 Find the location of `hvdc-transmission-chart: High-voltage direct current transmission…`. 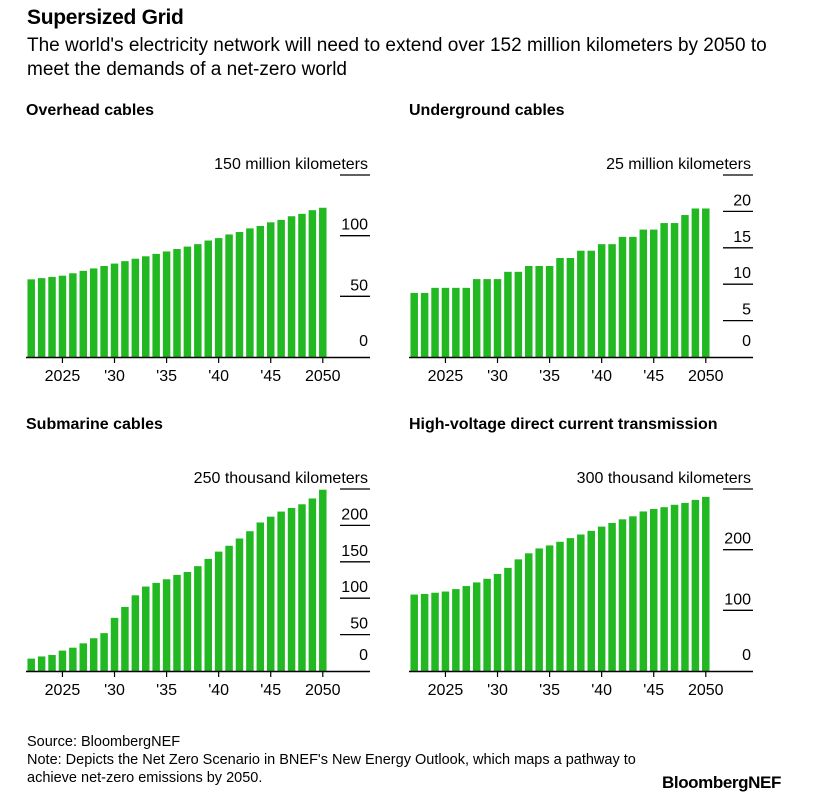

hvdc-transmission-chart: High-voltage direct current transmission… is located at coordinates (581, 557).